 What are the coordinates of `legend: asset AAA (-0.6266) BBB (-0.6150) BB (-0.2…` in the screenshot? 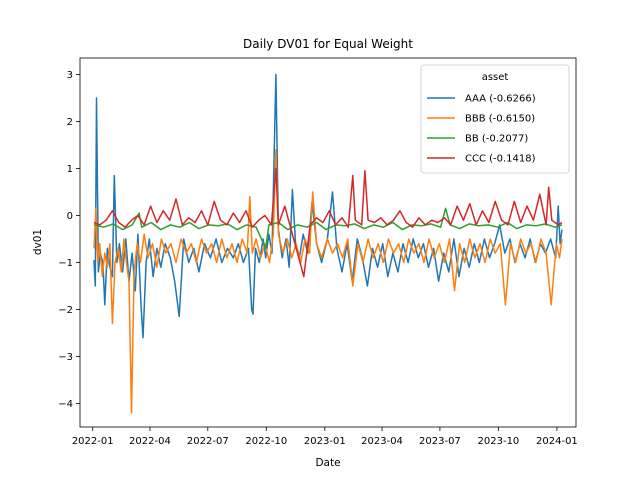 It's located at (495, 119).